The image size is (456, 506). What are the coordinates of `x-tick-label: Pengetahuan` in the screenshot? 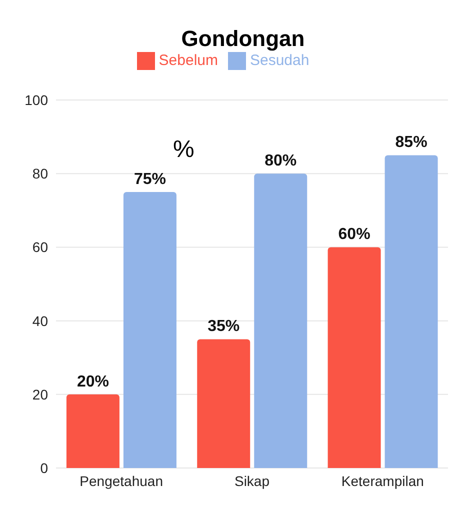 It's located at (121, 480).